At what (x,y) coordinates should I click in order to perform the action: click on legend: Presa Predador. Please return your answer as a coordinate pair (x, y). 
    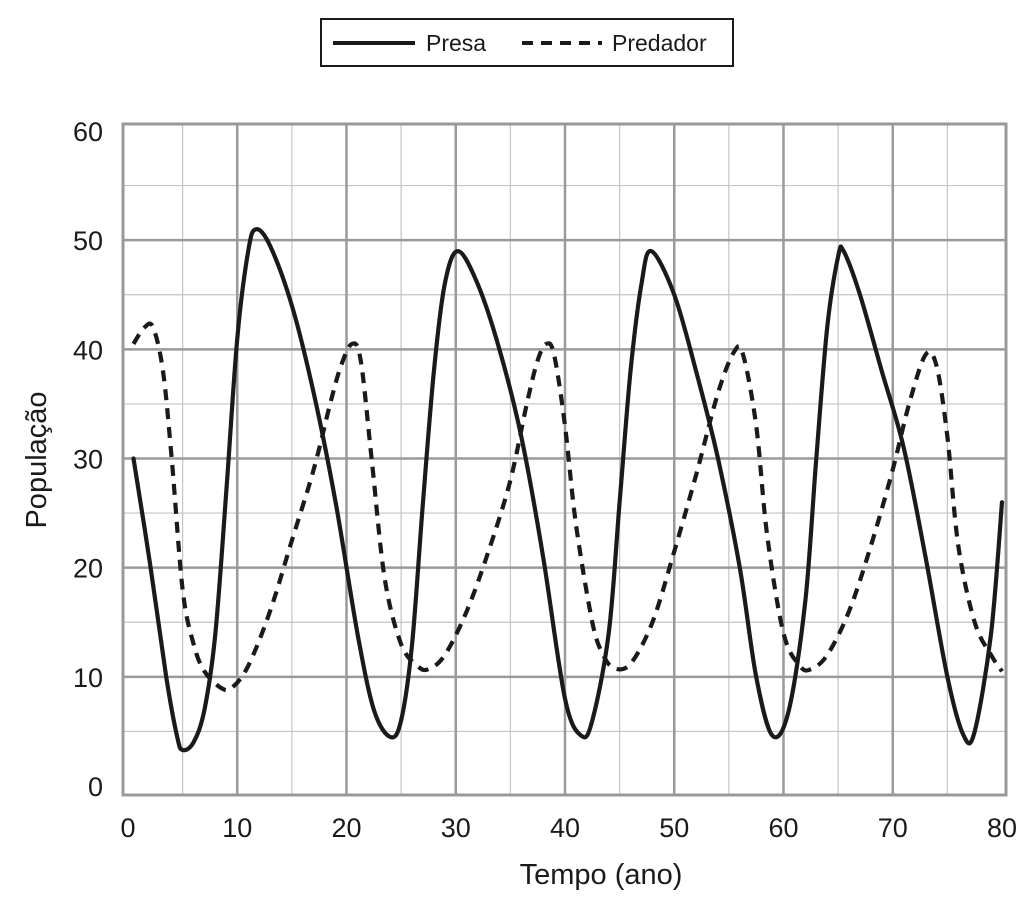
    Looking at the image, I should click on (527, 42).